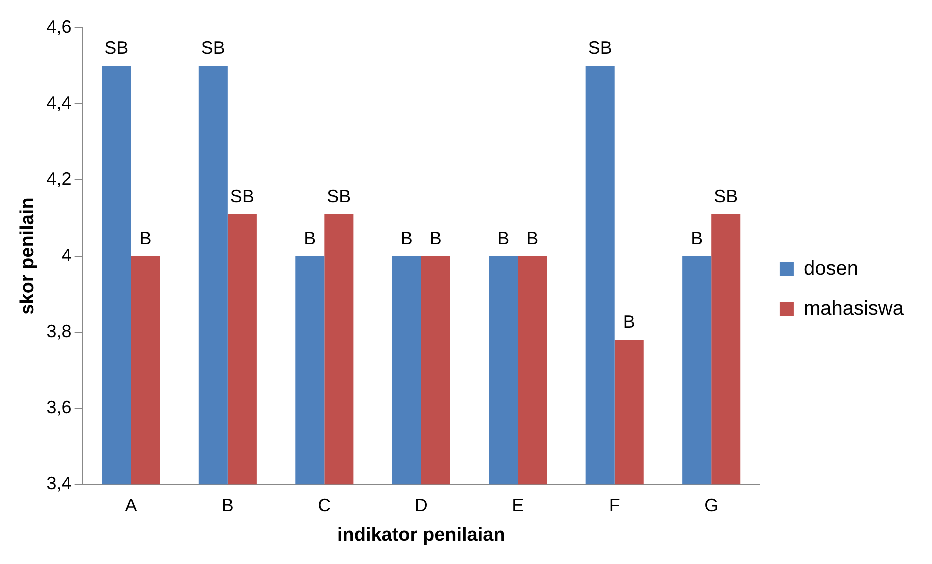 This screenshot has width=932, height=564. Describe the element at coordinates (131, 505) in the screenshot. I see `x-tick-label: A` at that location.